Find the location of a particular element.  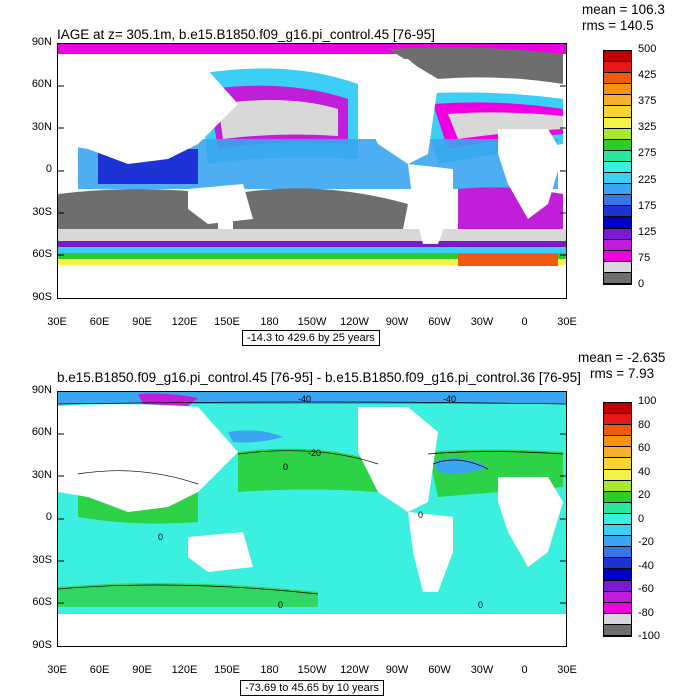

p1-arctic-band is located at coordinates (312, 49).